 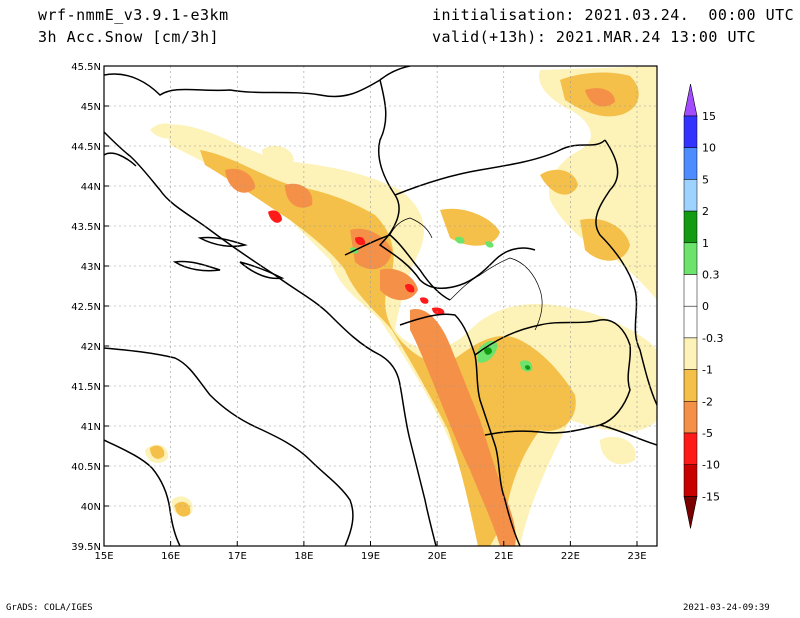 I want to click on colorbar-label: 2, so click(x=705, y=211).